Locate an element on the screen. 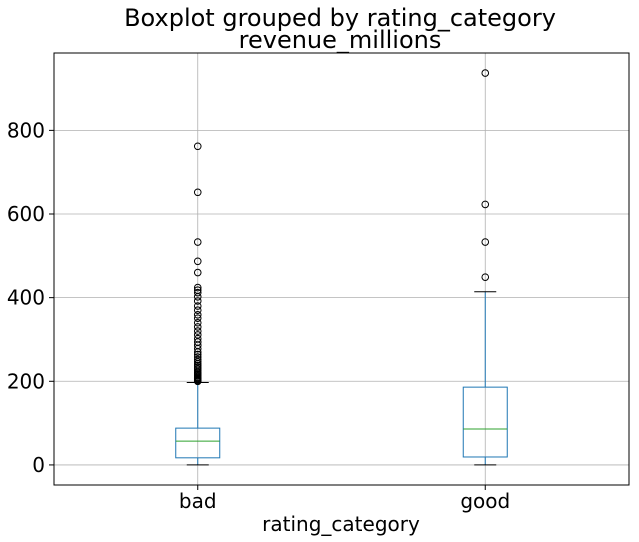 Image resolution: width=639 pixels, height=542 pixels. y-tick-label: 600 is located at coordinates (26, 214).